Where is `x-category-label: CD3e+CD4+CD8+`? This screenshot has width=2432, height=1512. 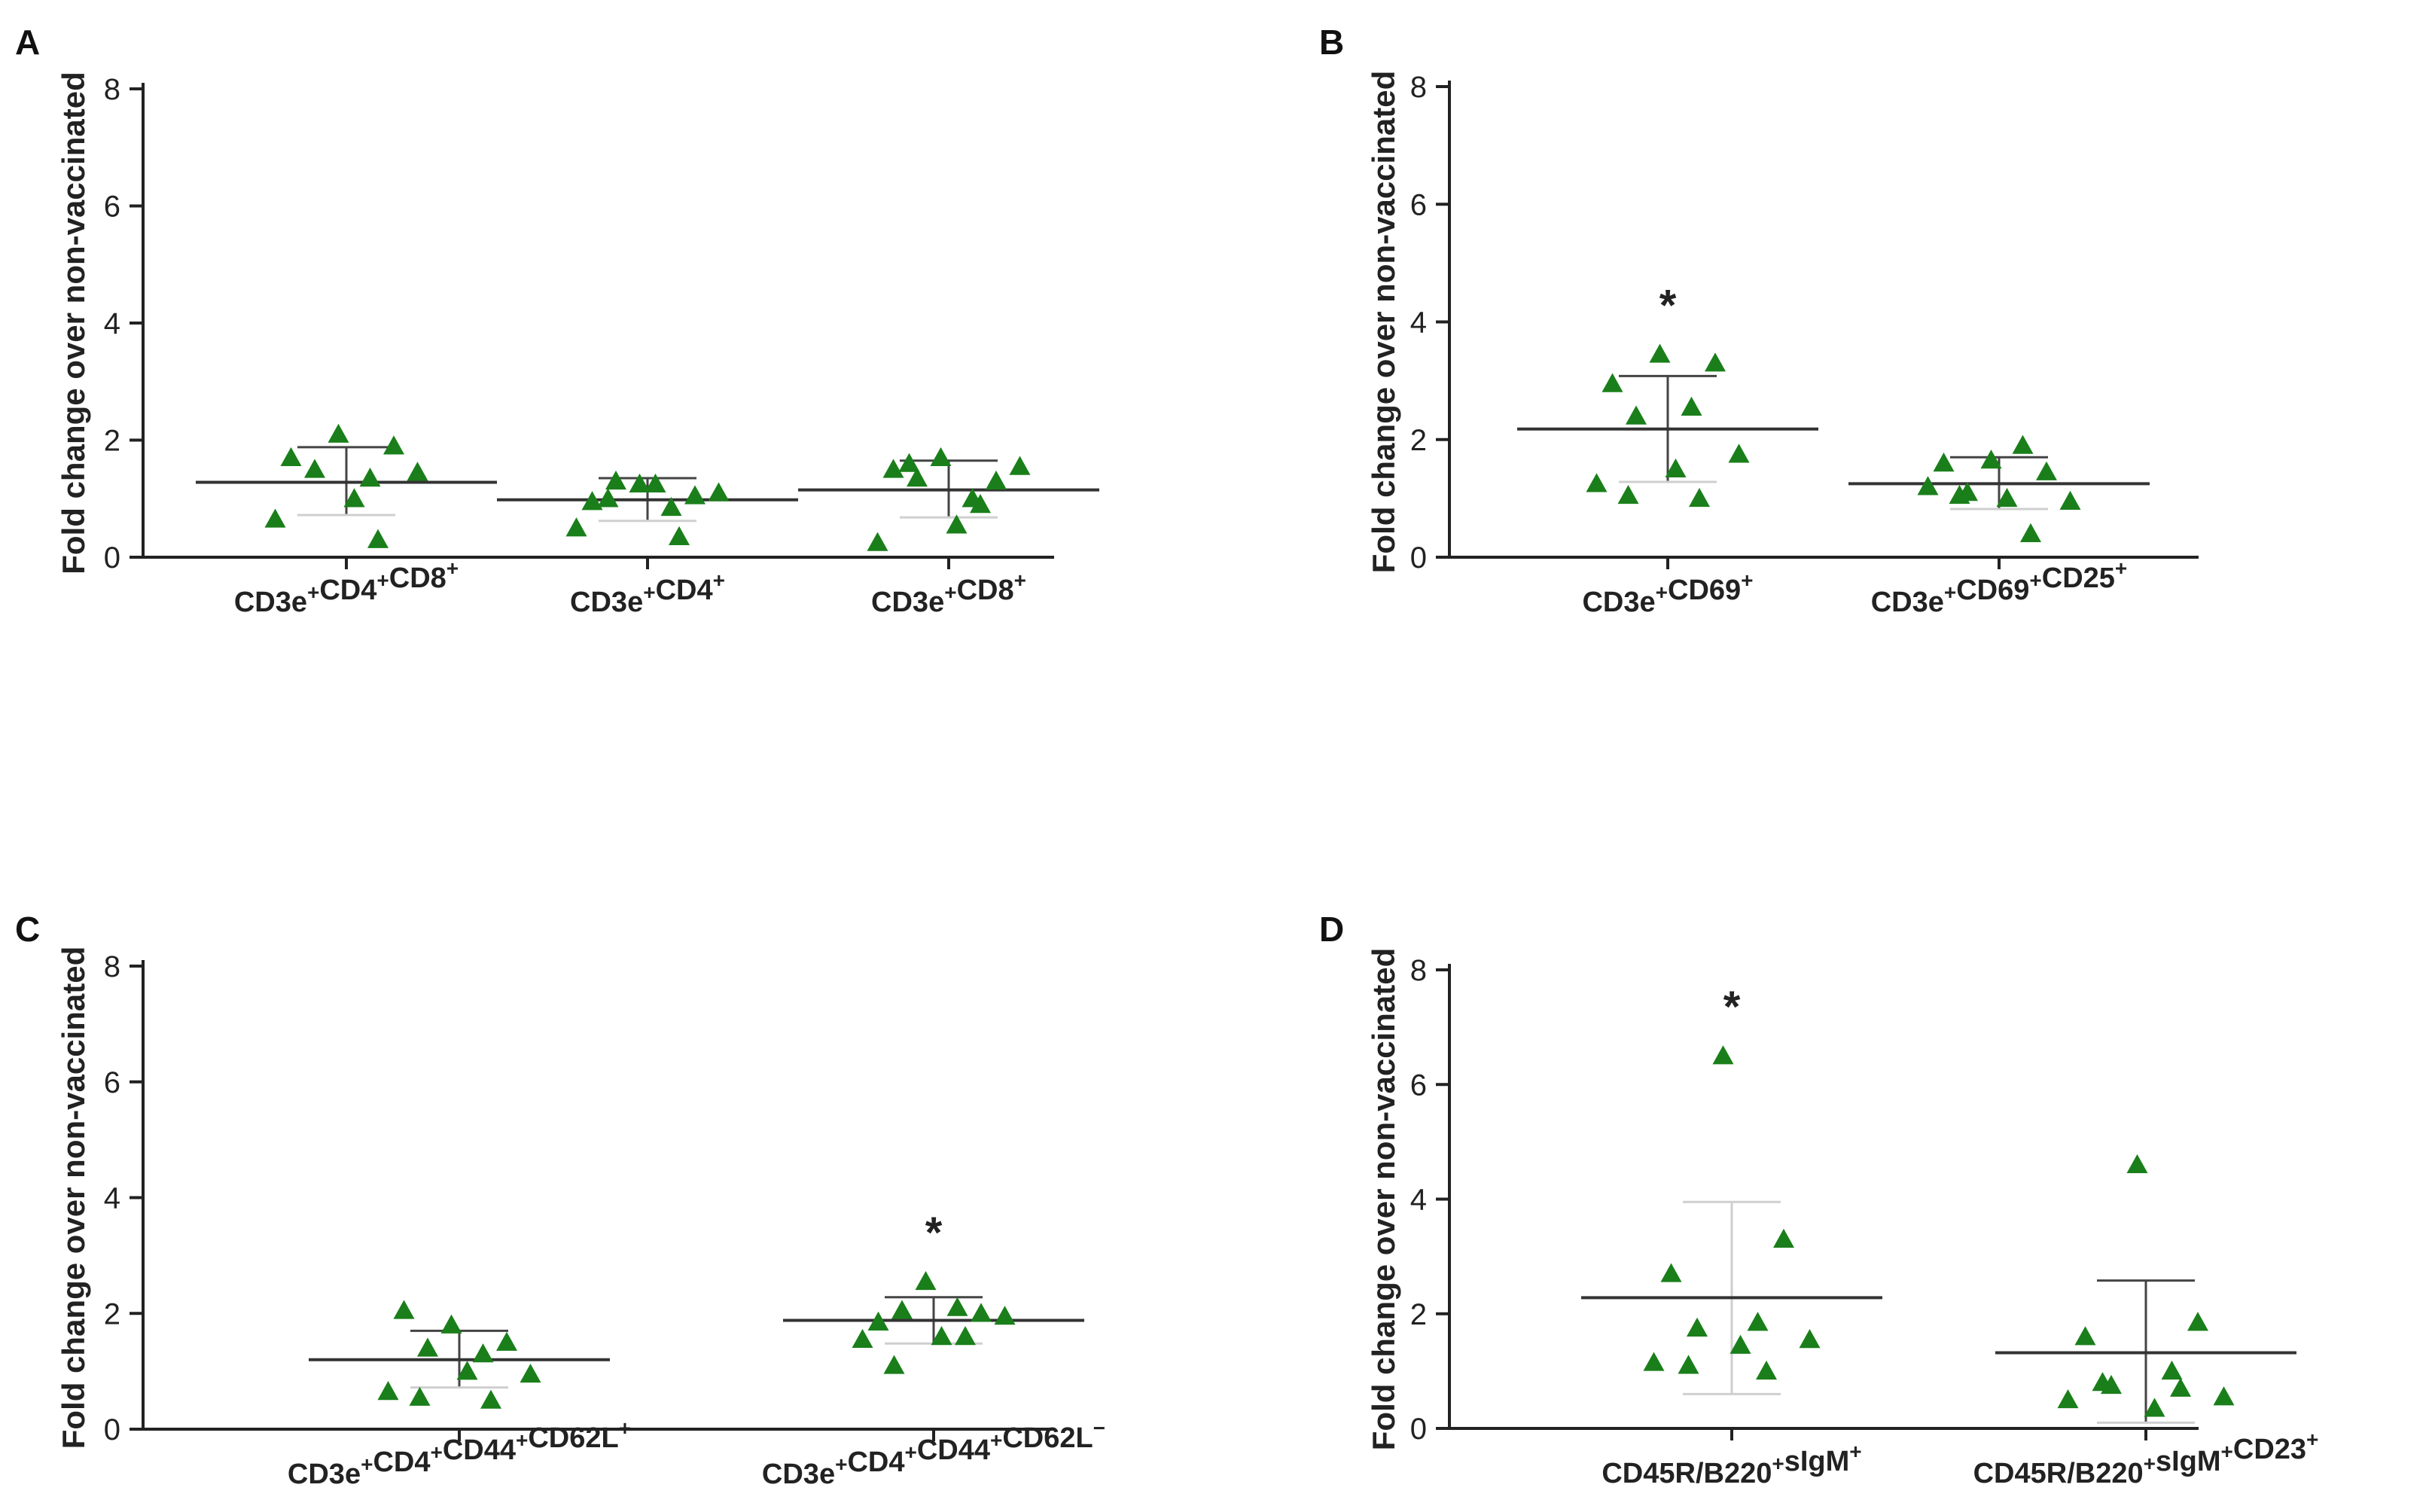 x-category-label: CD3e+CD4+CD8+ is located at coordinates (346, 587).